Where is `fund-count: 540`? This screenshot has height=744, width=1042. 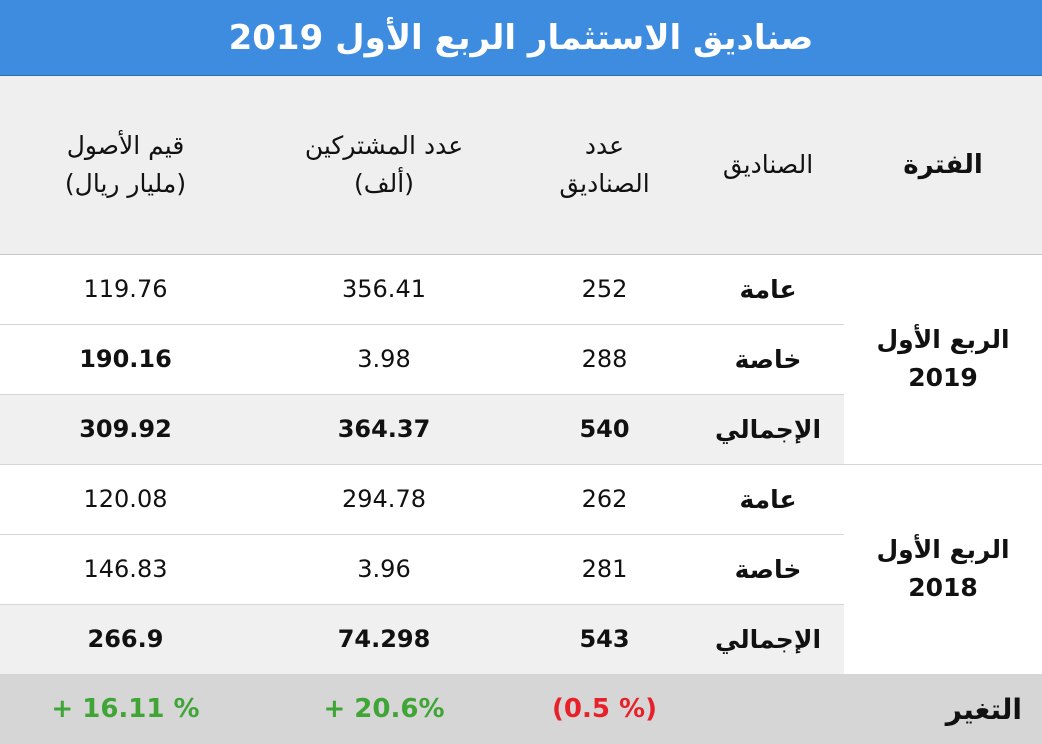
fund-count: 540 is located at coordinates (604, 429).